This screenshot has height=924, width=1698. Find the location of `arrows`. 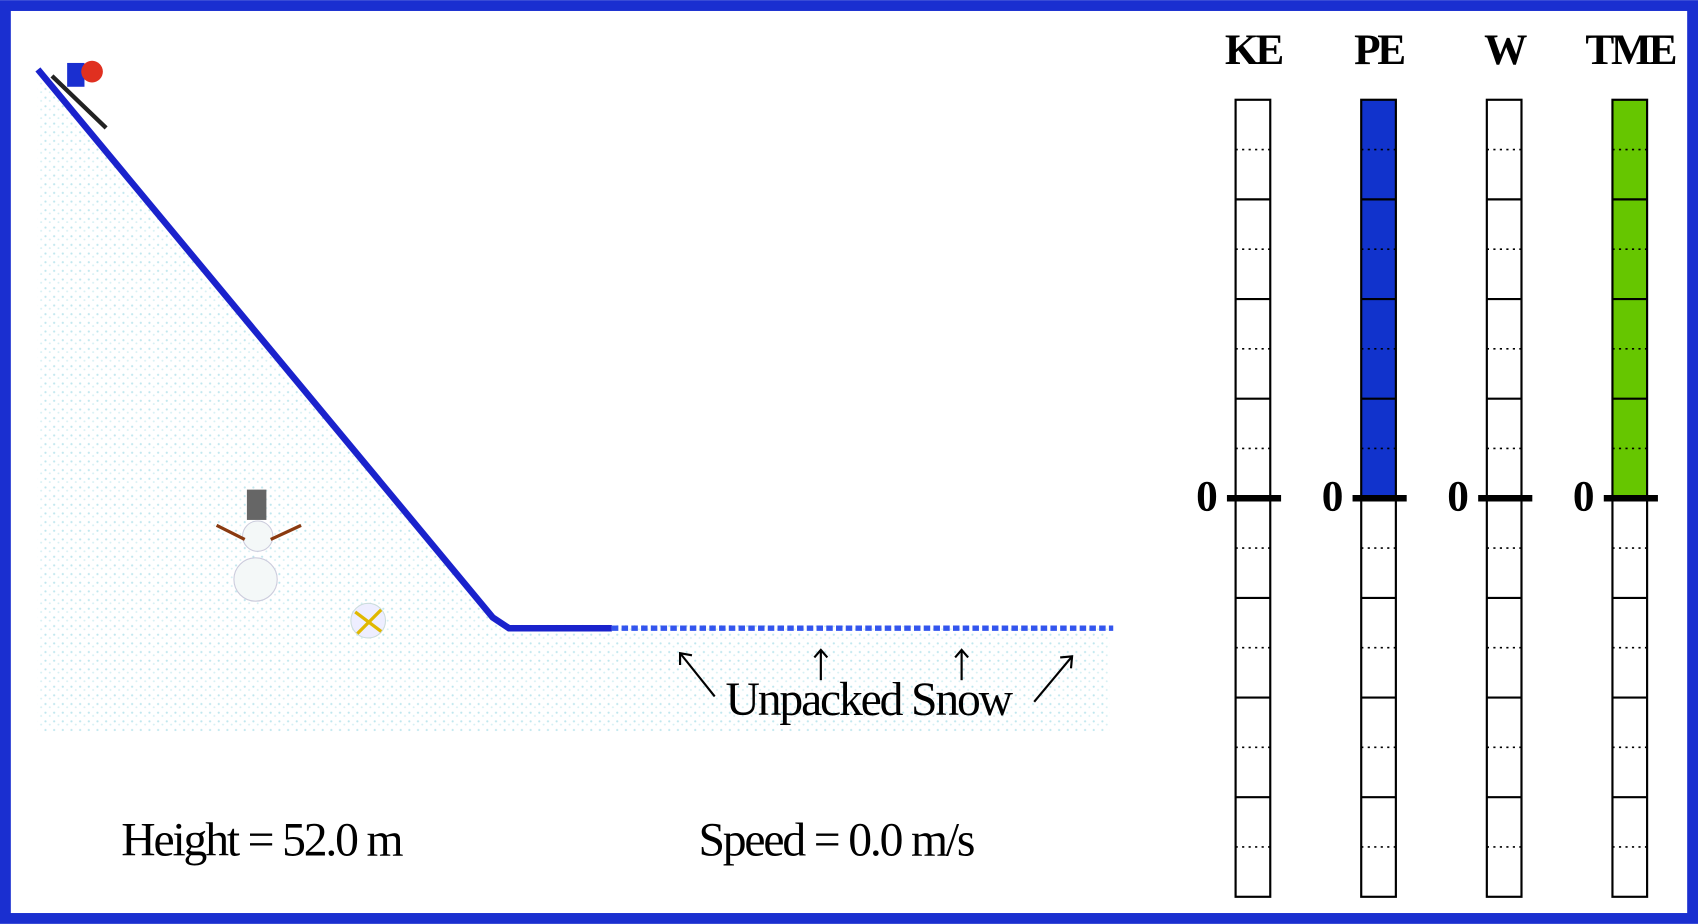

arrows is located at coordinates (876, 675).